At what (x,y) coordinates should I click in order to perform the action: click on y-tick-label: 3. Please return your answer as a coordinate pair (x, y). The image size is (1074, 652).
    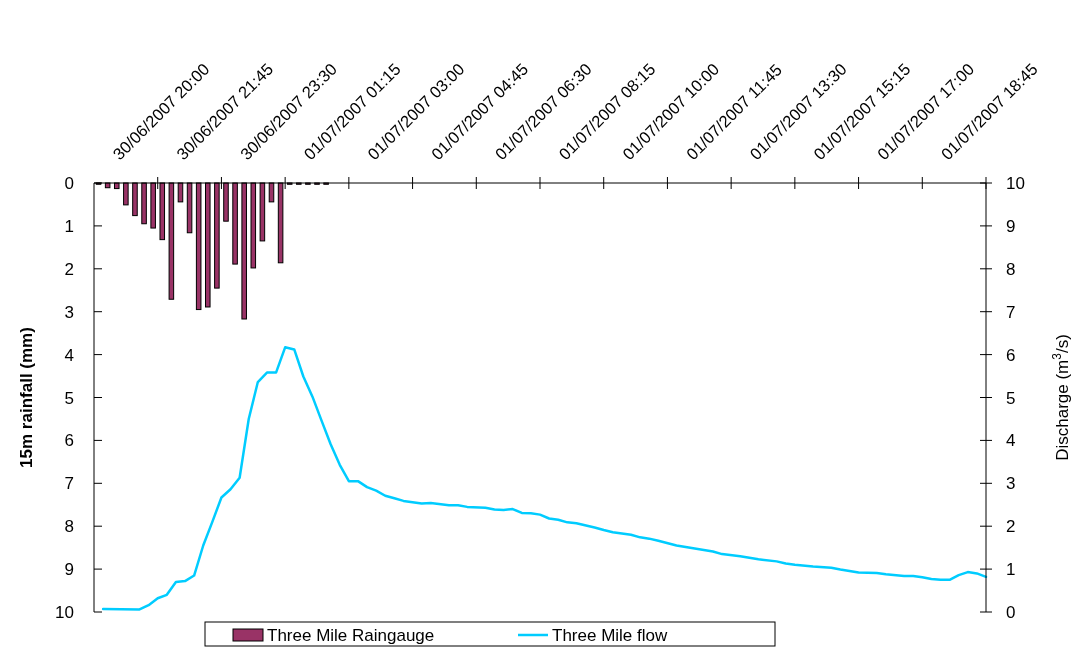
    Looking at the image, I should click on (69, 312).